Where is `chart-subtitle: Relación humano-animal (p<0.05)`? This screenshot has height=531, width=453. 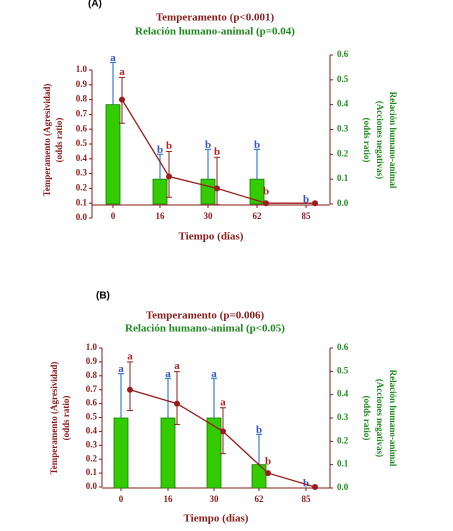 chart-subtitle: Relación humano-animal (p<0.05) is located at coordinates (205, 329).